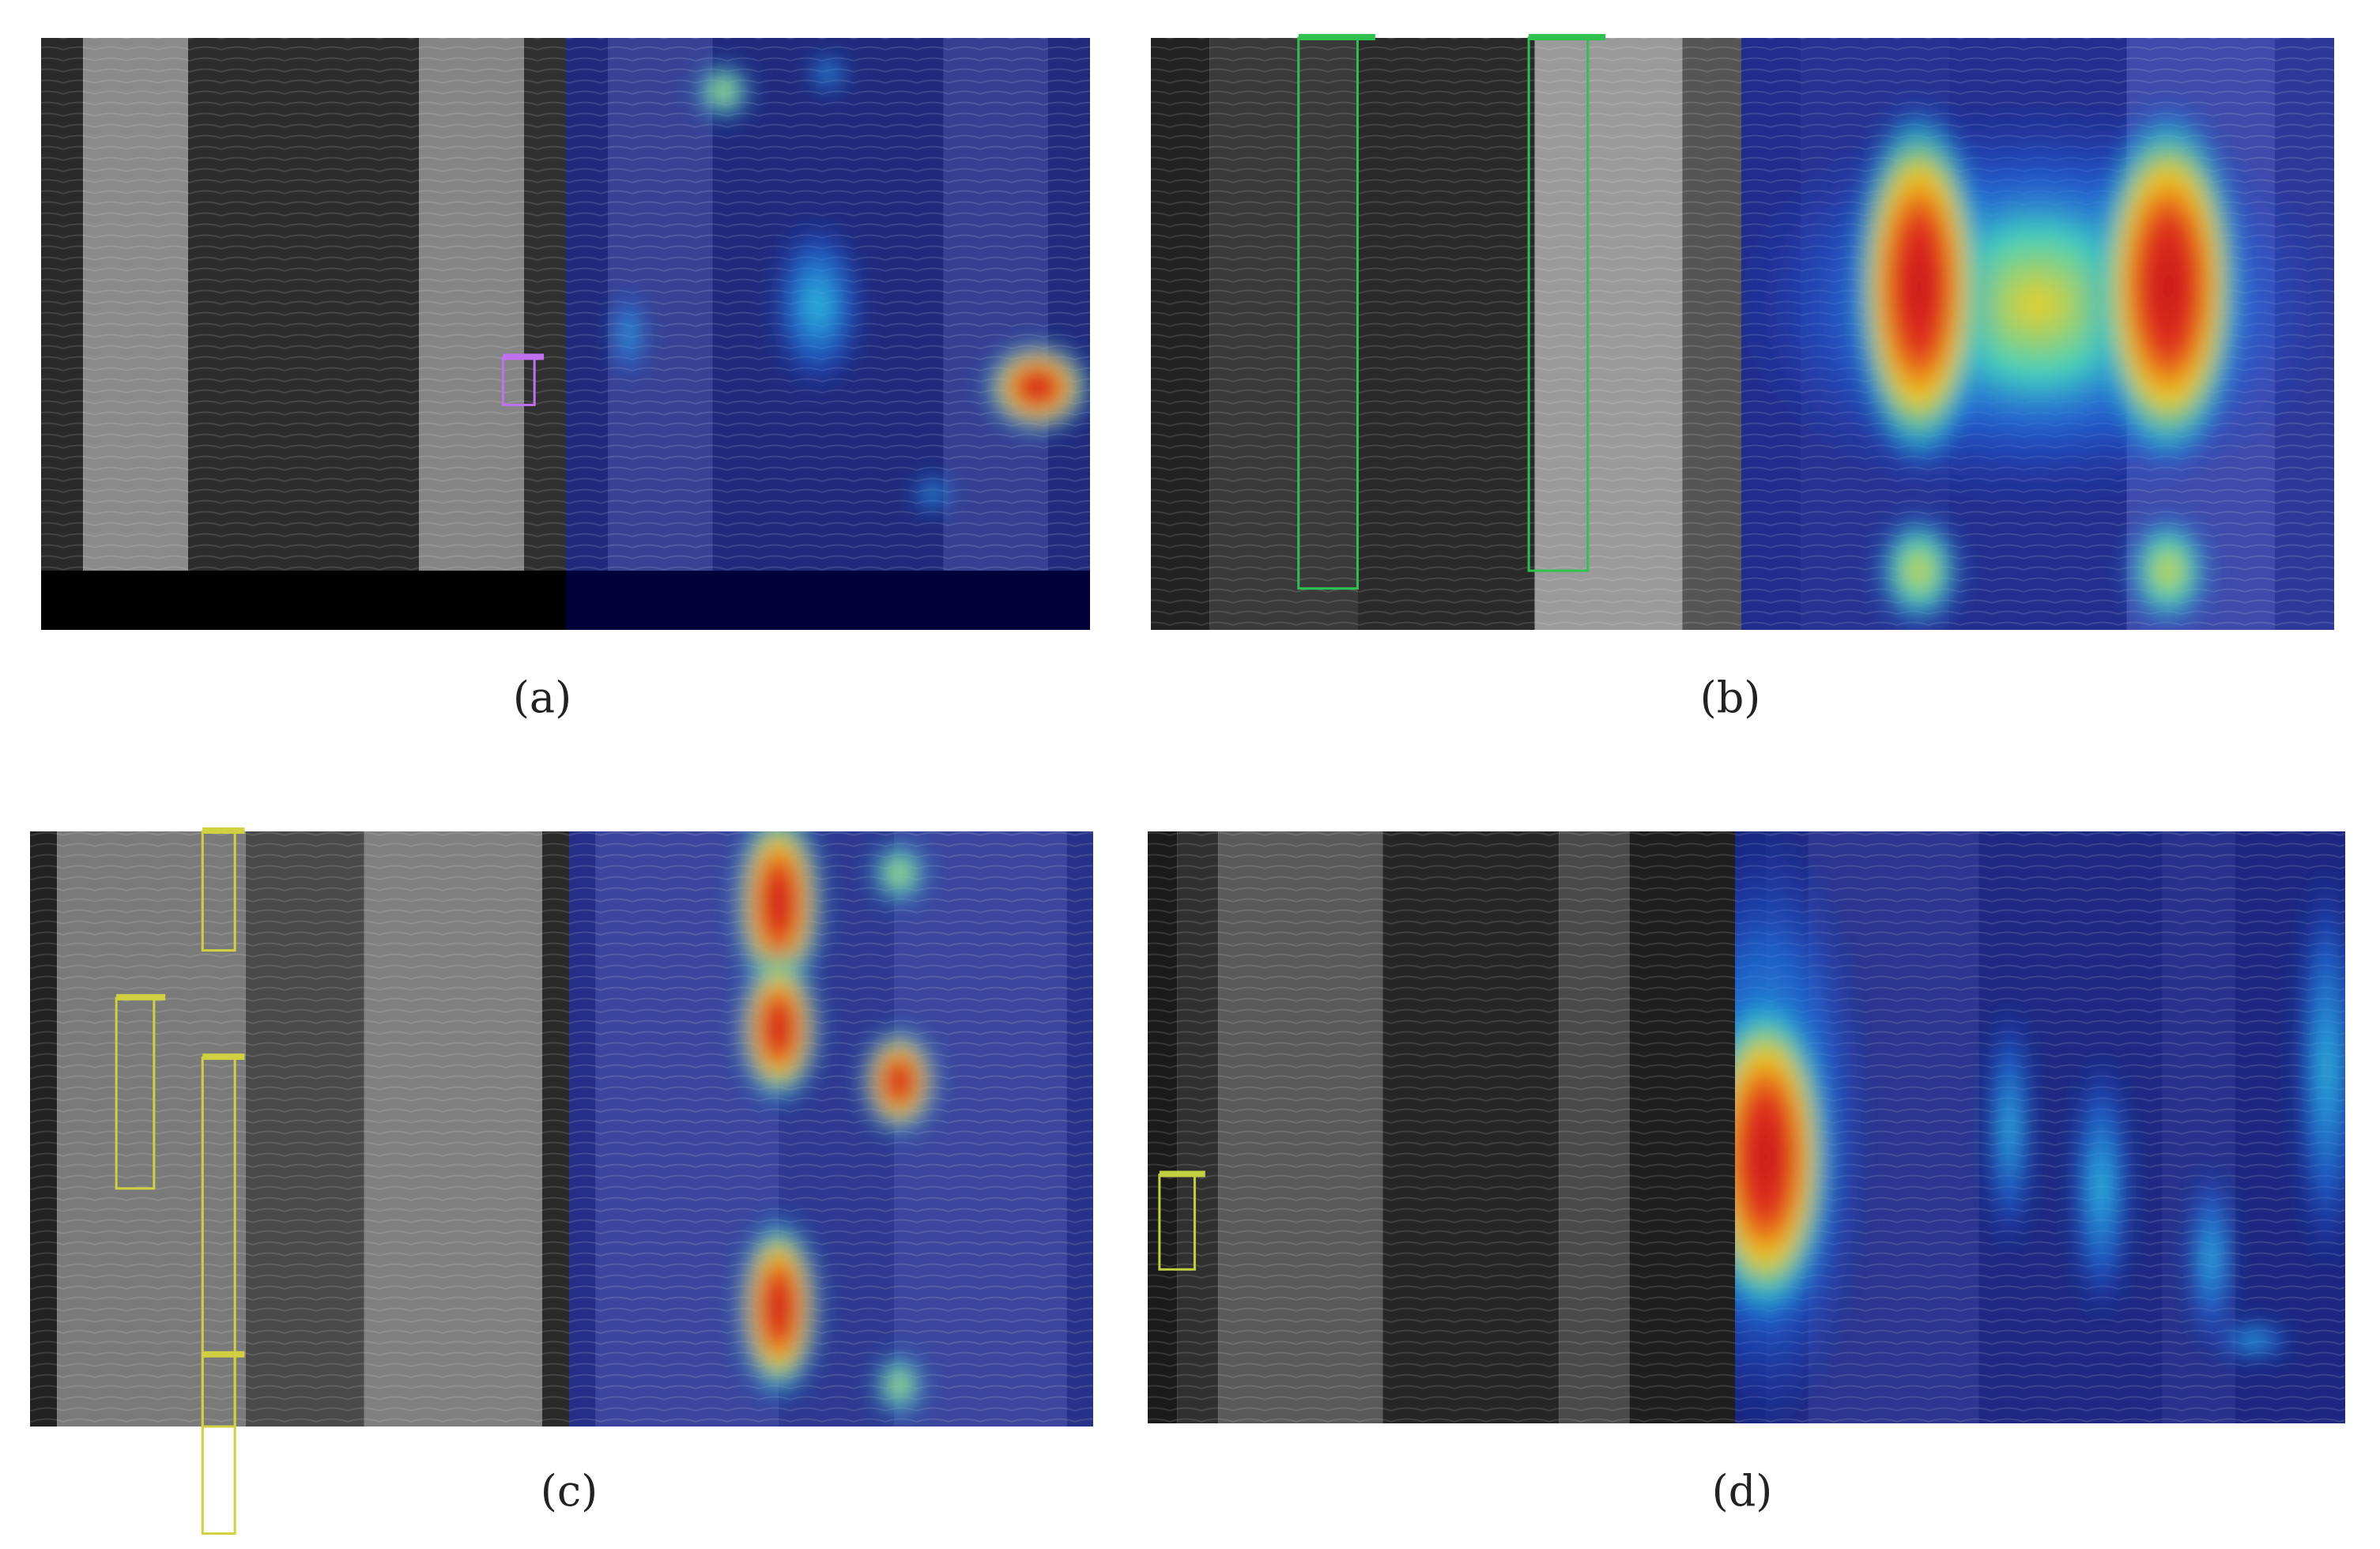 This screenshot has width=2380, height=1549. I want to click on dark-band, so click(828, 600).